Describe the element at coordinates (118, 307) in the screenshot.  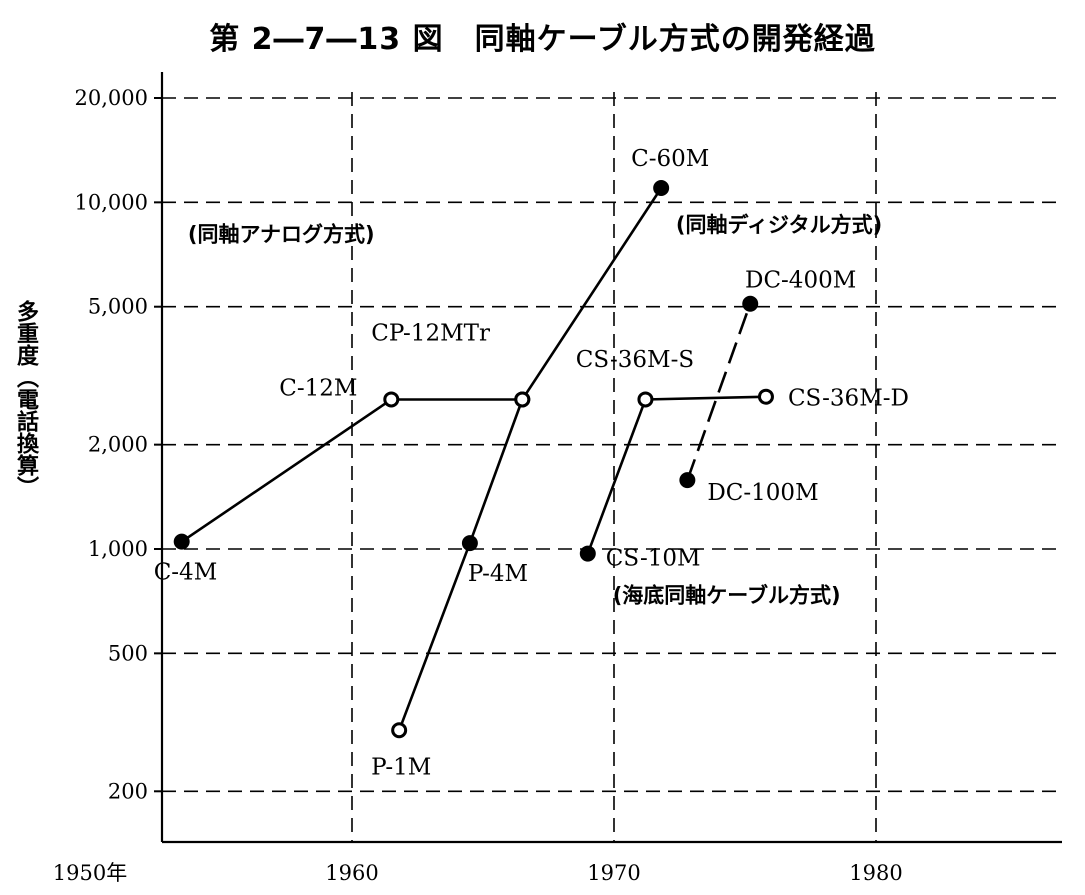
I see `y-tick-label: 5,000` at that location.